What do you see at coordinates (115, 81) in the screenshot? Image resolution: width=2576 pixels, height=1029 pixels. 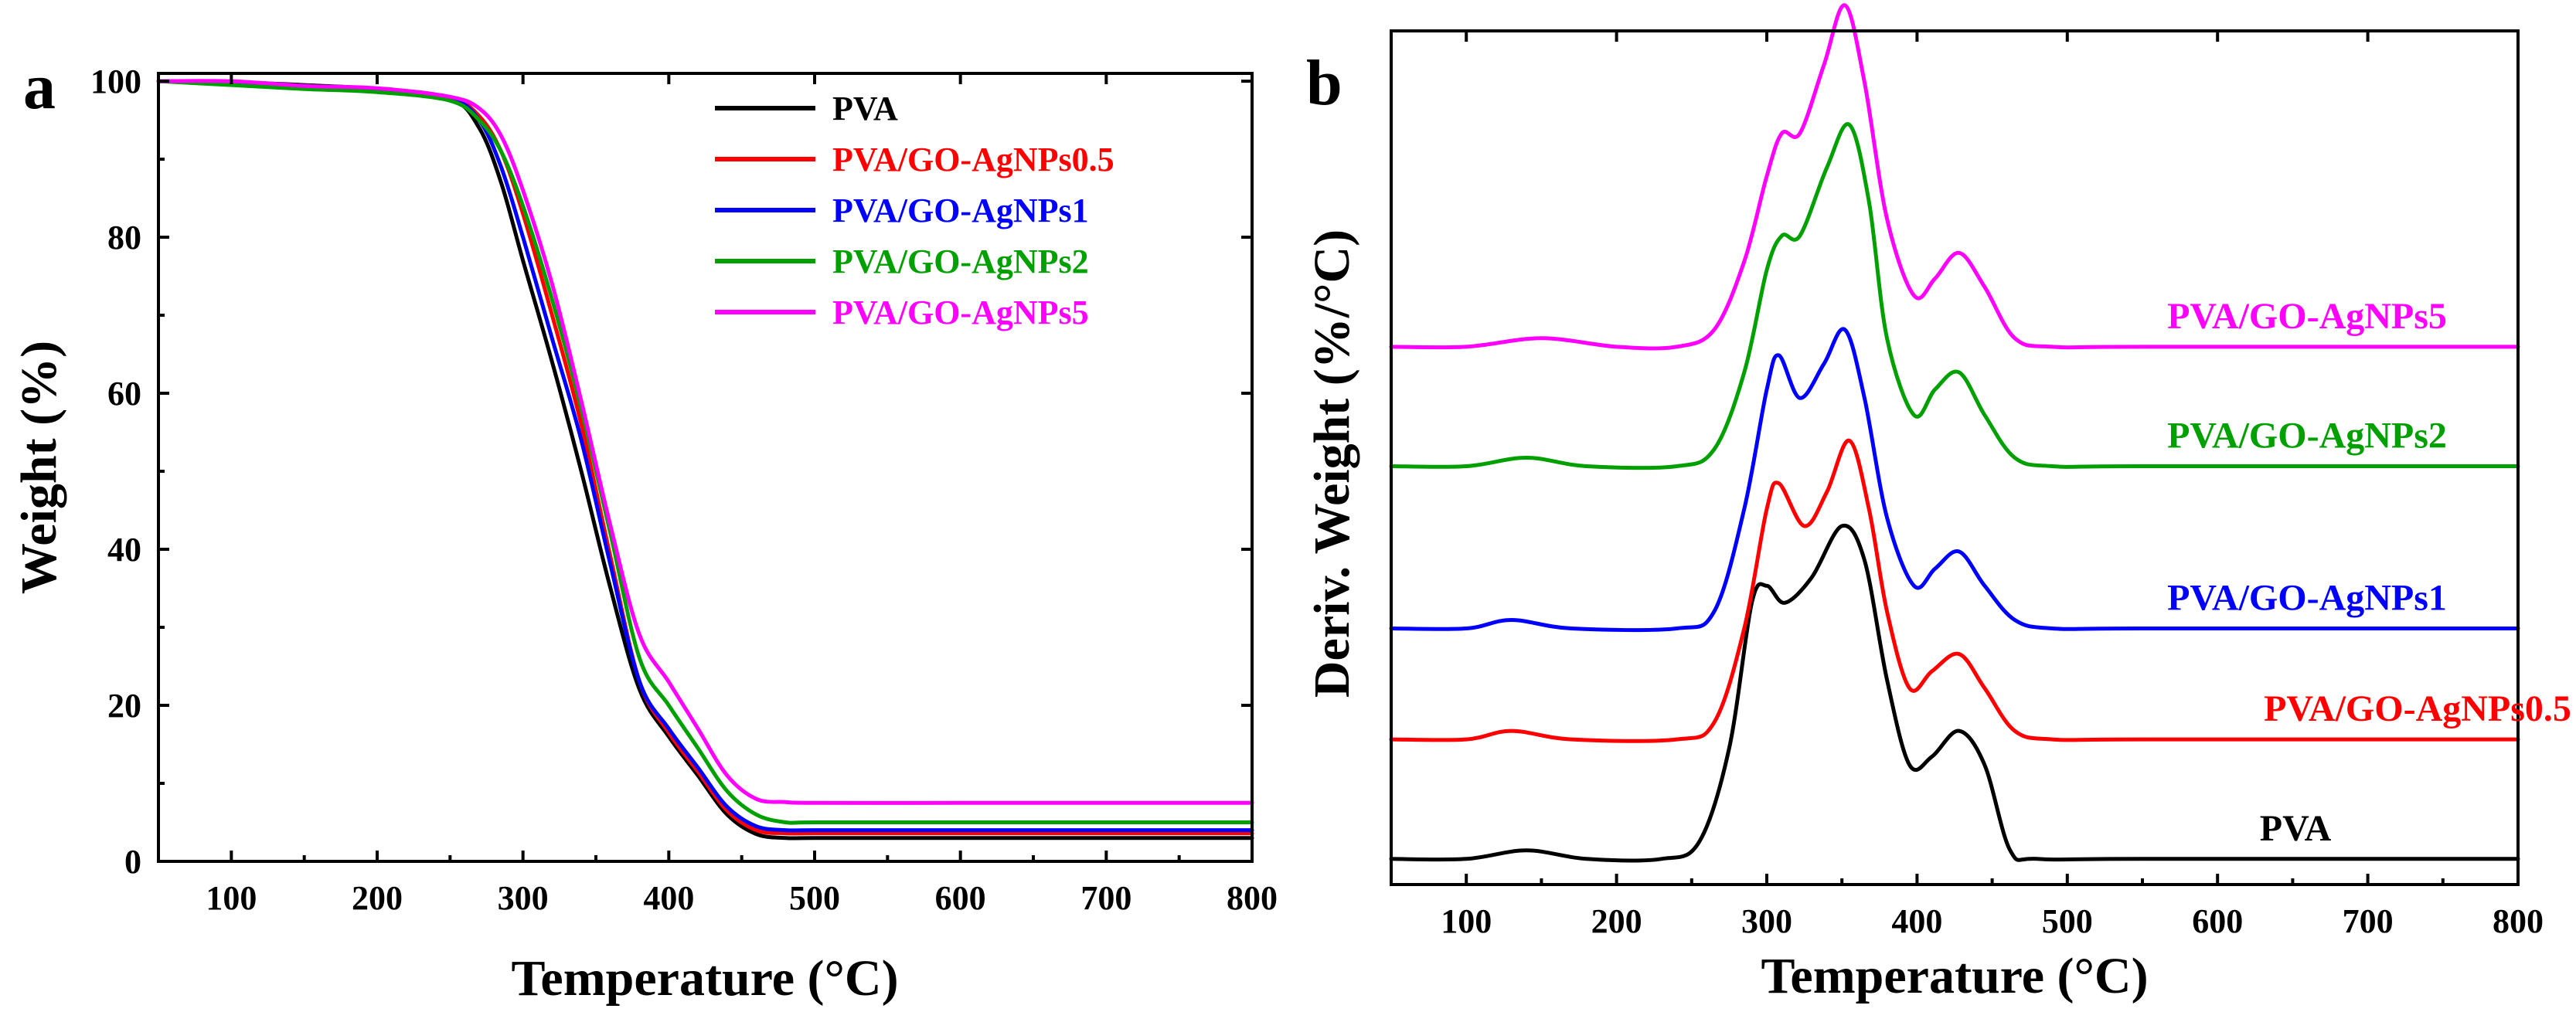 I see `panel-a-y-tick-label: 100` at bounding box center [115, 81].